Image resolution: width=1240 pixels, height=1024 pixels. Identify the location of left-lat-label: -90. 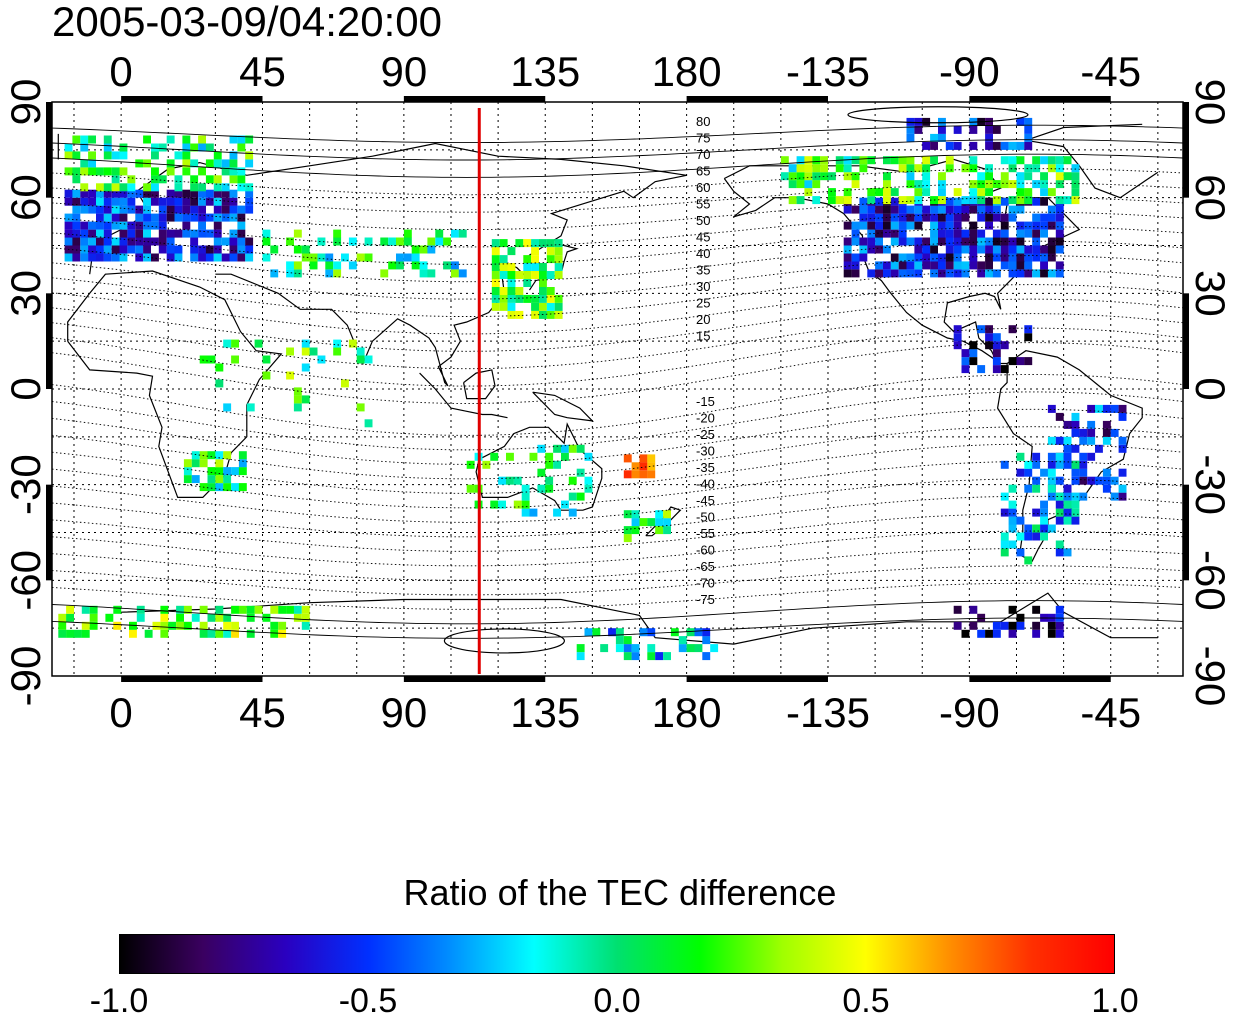
(25, 676).